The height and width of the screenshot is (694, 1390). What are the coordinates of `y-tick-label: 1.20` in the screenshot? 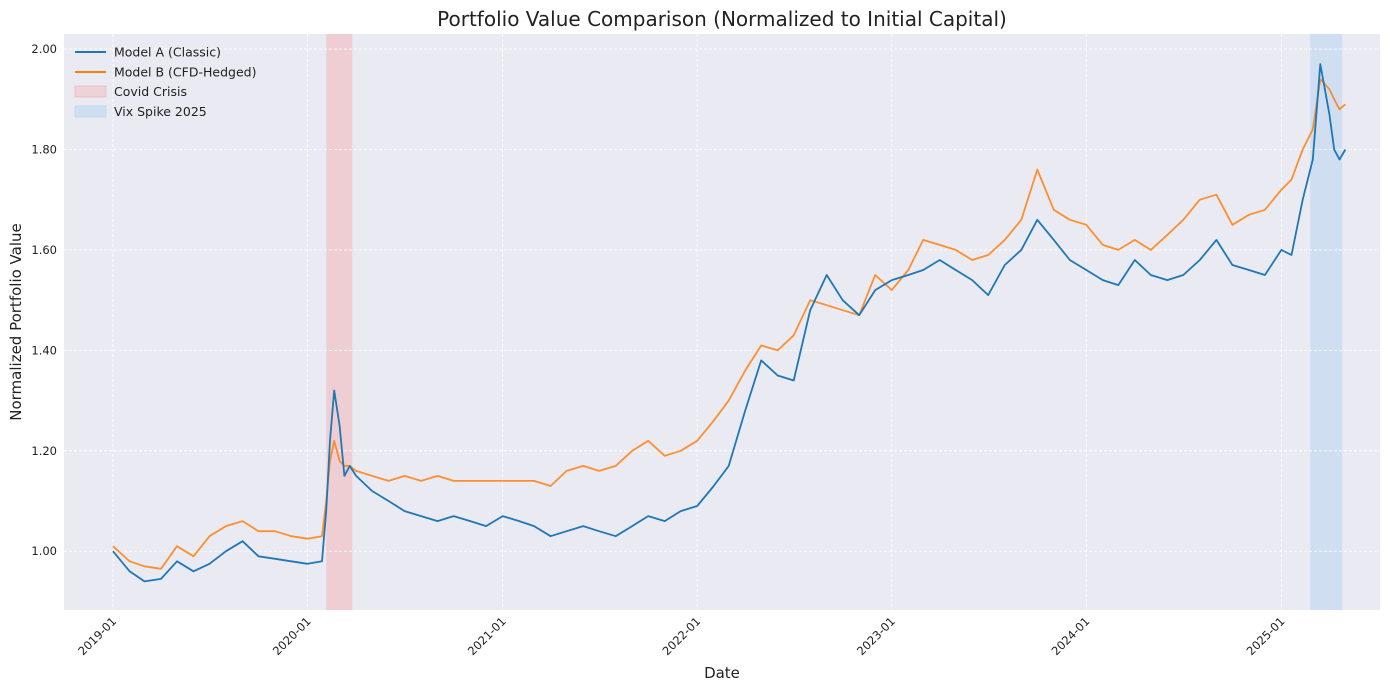 It's located at (44, 451).